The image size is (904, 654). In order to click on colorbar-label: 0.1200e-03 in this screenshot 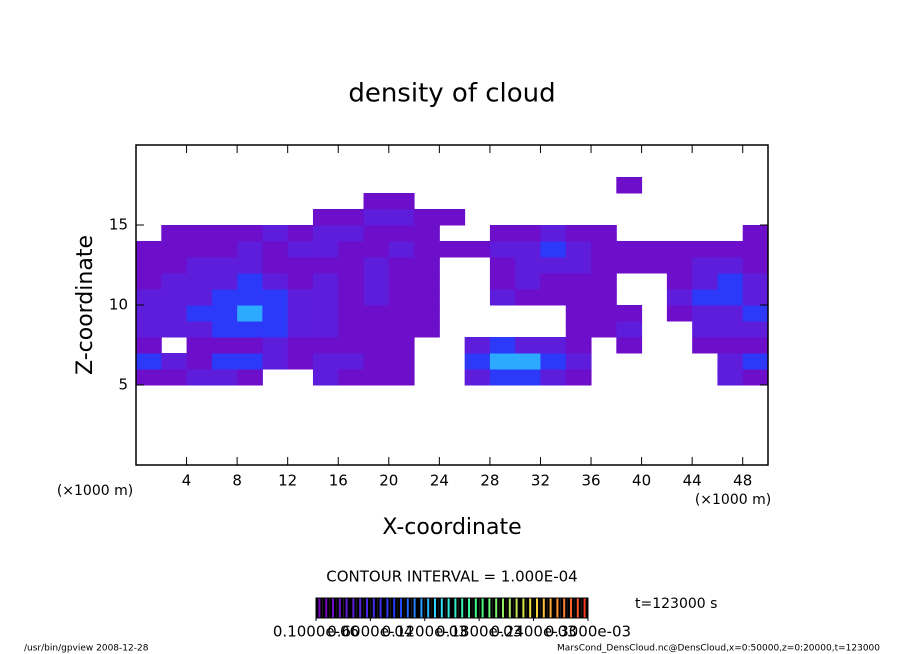, I will do `click(425, 632)`.